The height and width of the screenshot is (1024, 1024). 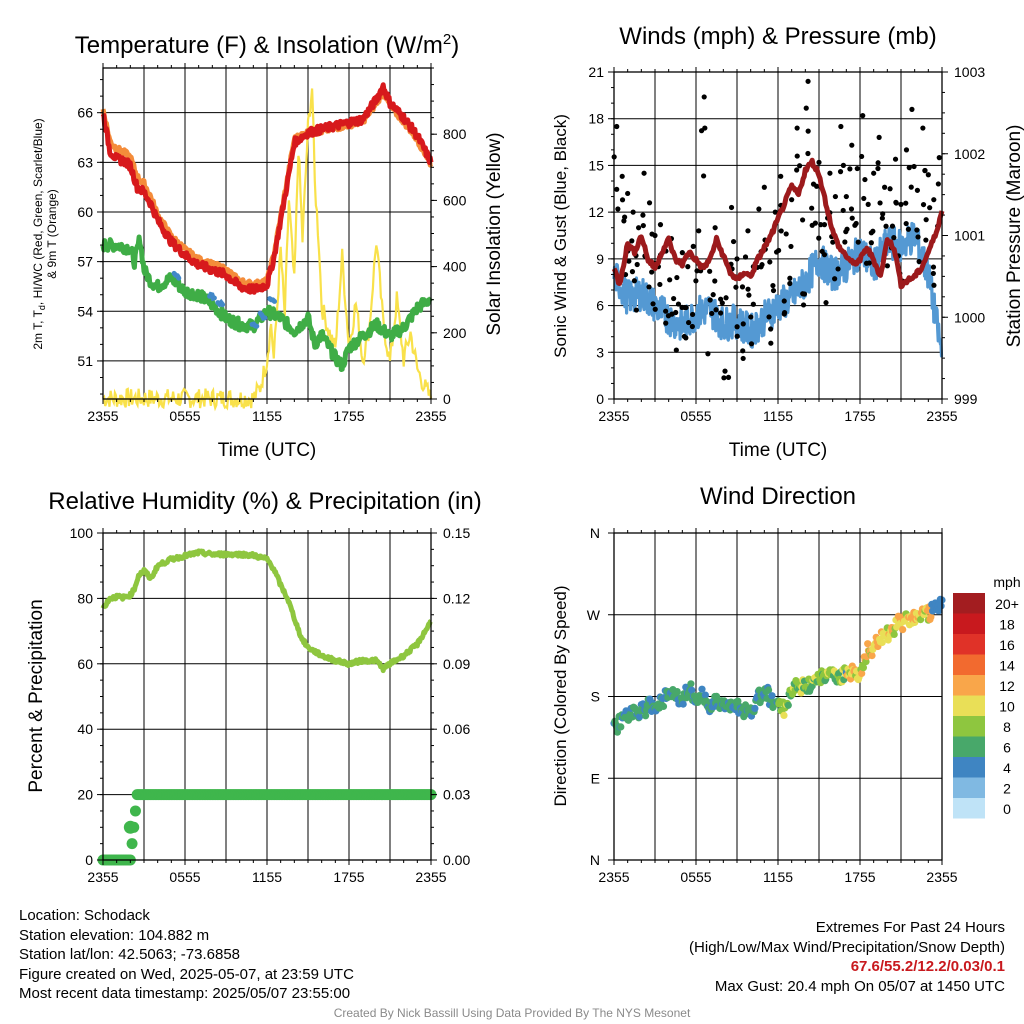 I want to click on dewpoint-line, so click(x=266, y=303).